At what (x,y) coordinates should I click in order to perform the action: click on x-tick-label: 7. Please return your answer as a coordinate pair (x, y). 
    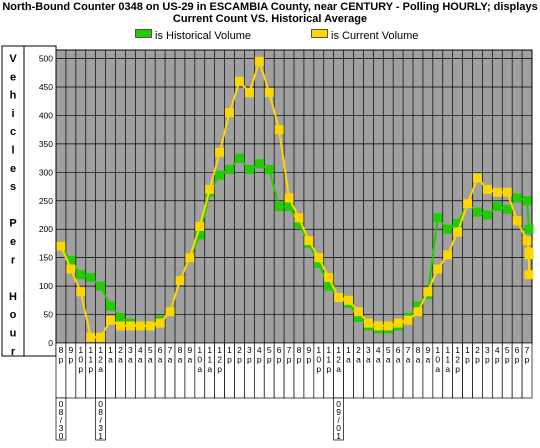
    Looking at the image, I should click on (289, 350).